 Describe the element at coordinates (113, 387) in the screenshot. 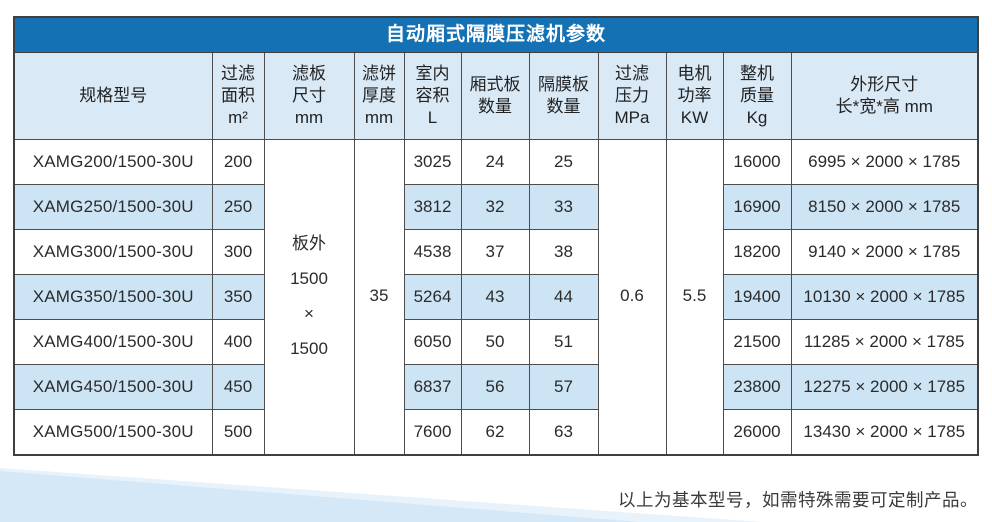

I see `cell-model: XAMG450/1500-30U` at that location.